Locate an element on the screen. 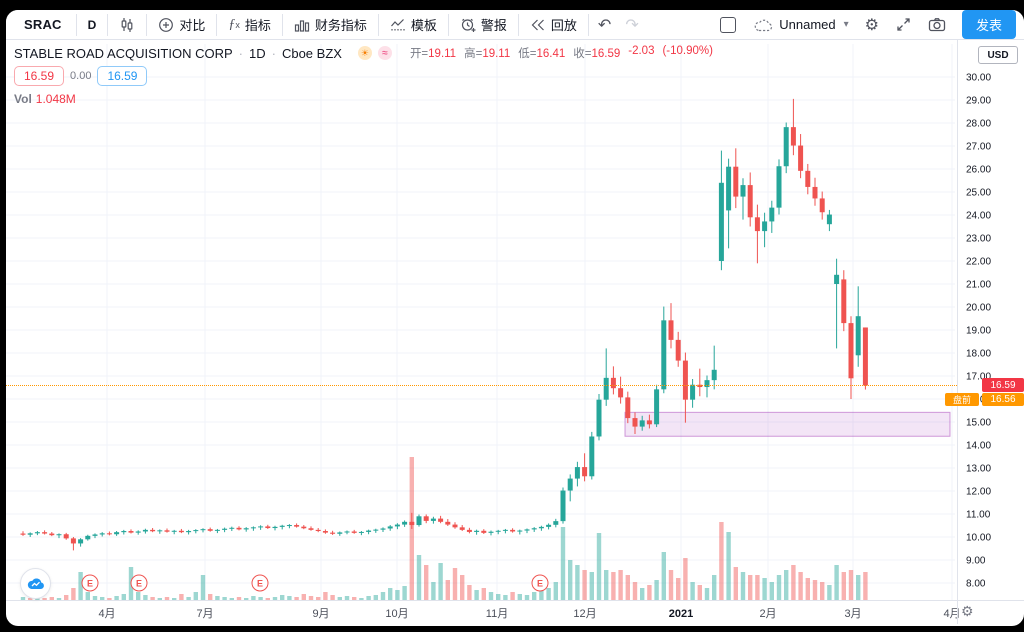  svg-text: 9月 is located at coordinates (320, 614).